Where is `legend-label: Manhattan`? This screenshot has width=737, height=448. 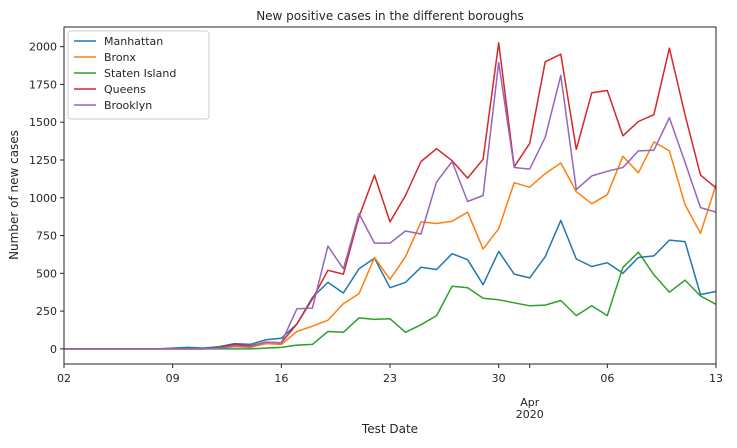
legend-label: Manhattan is located at coordinates (133, 41).